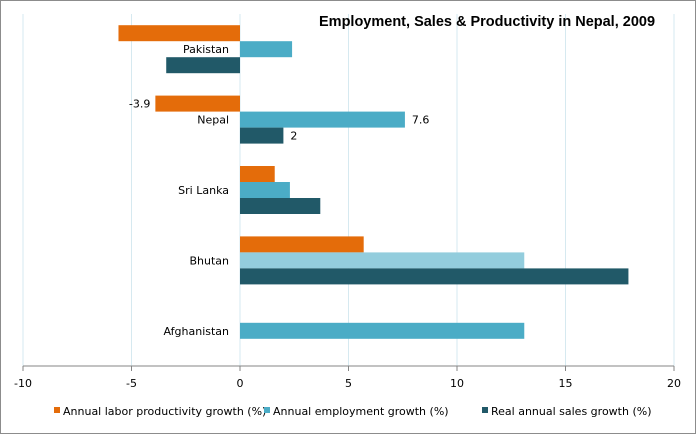 This screenshot has width=696, height=434. Describe the element at coordinates (571, 411) in the screenshot. I see `legend-label: Real annual sales growth (%)` at that location.